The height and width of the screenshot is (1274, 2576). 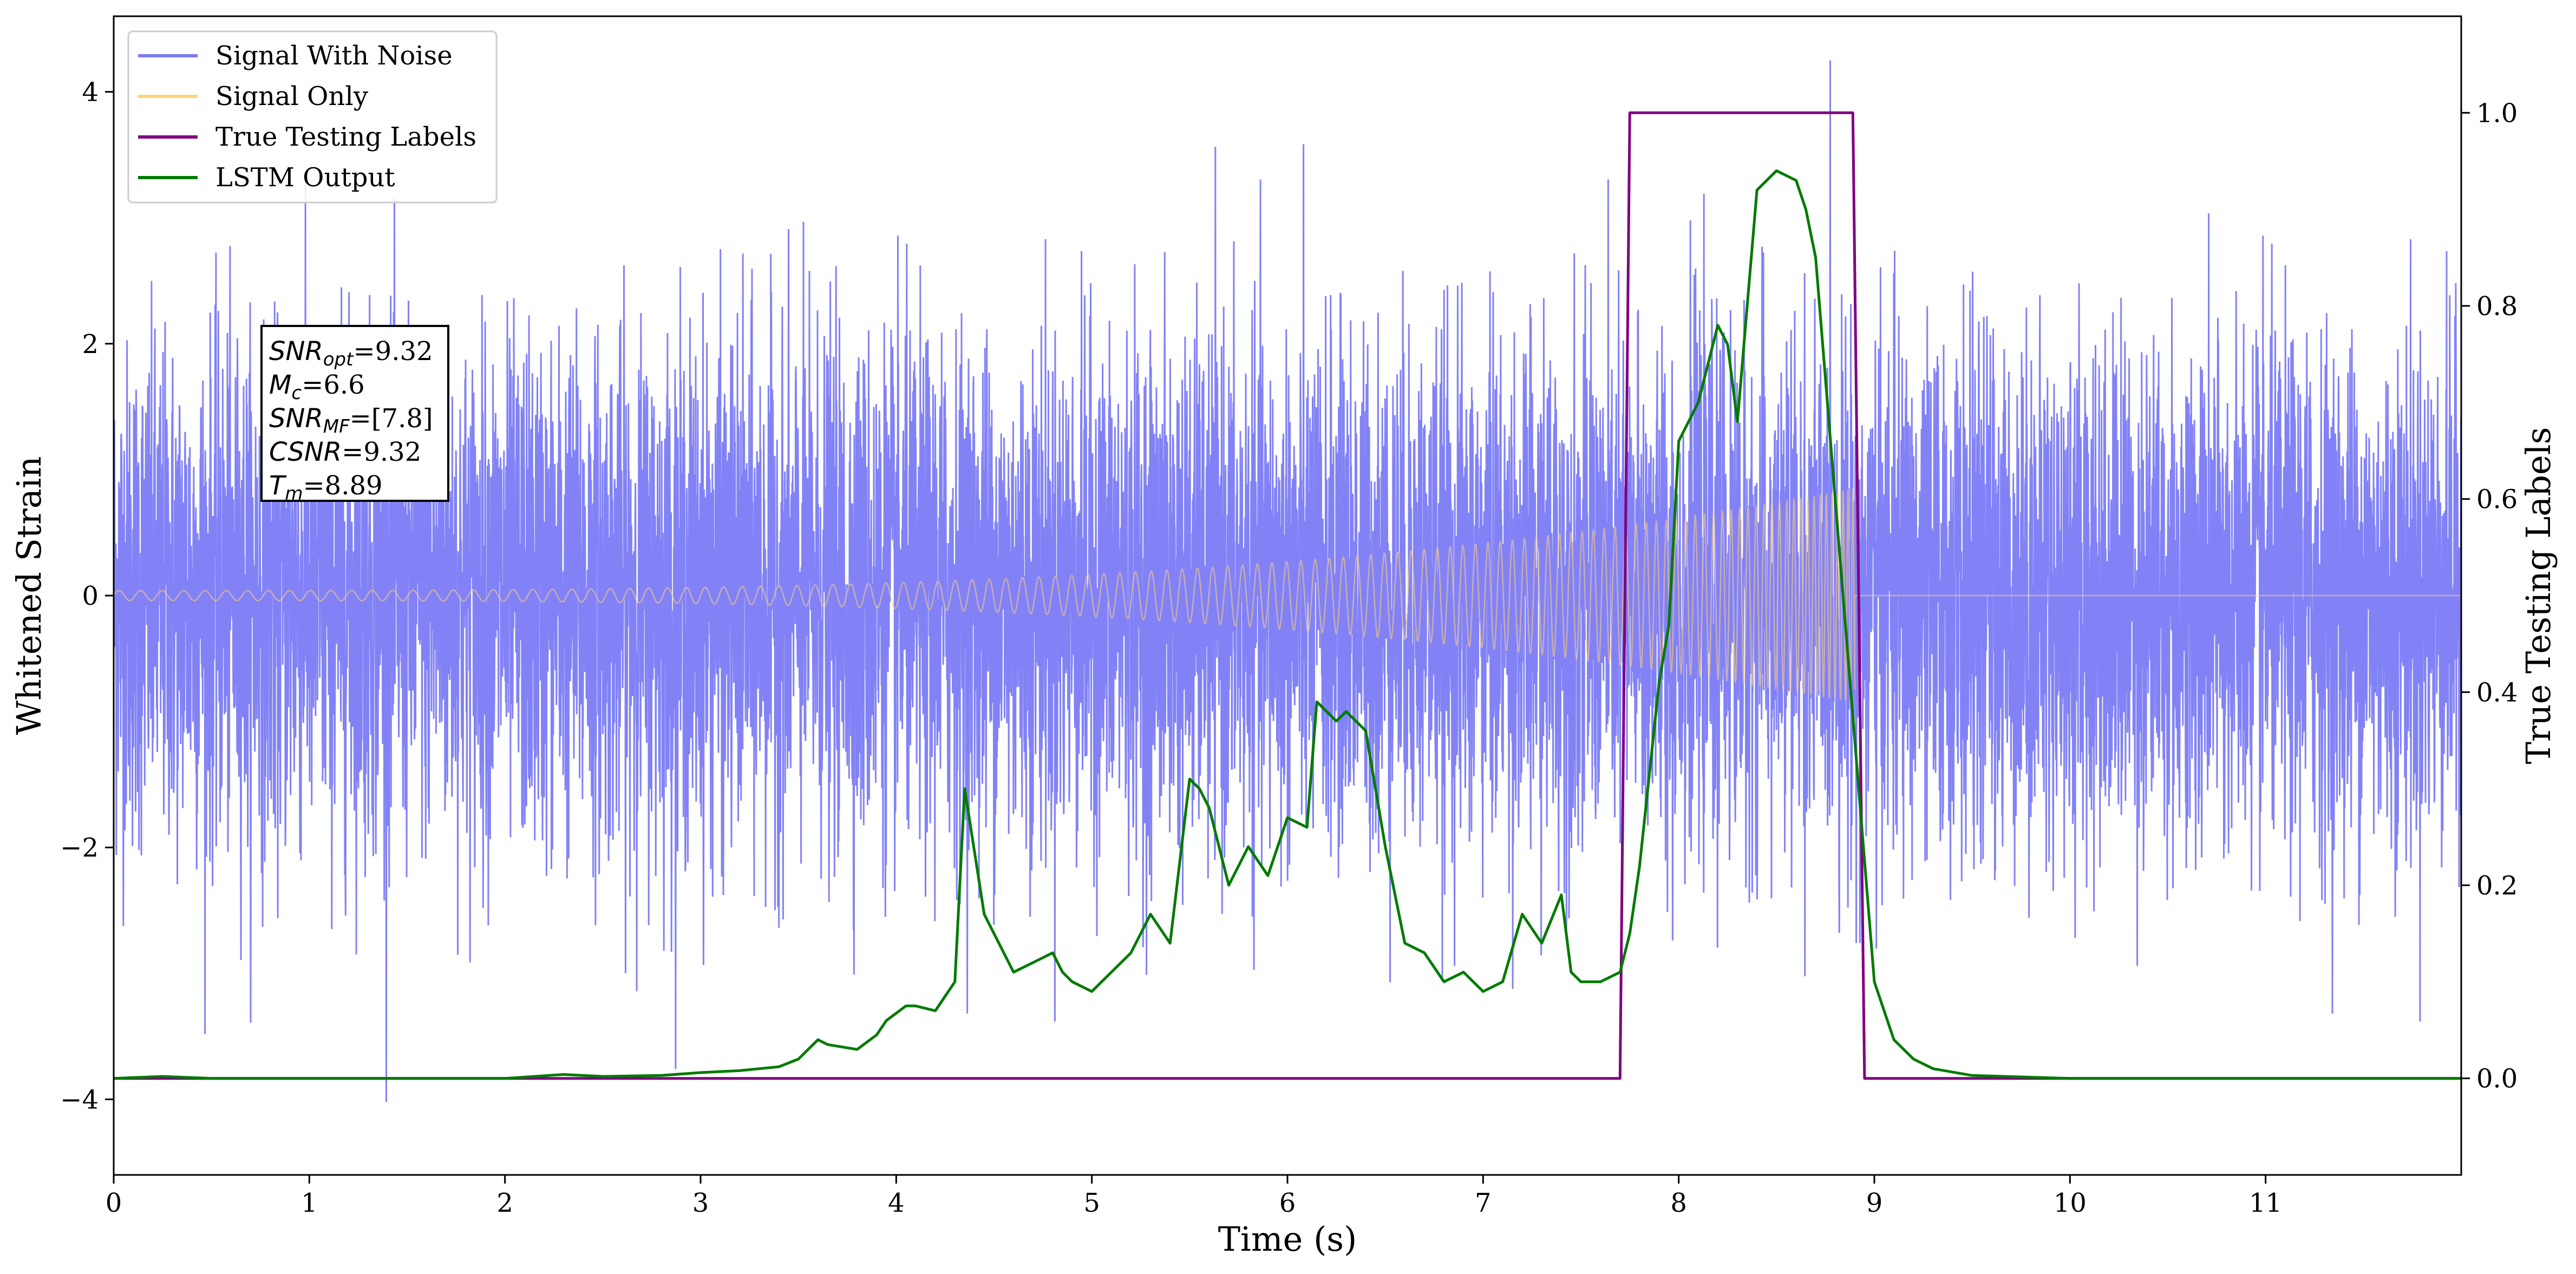 What do you see at coordinates (326, 488) in the screenshot?
I see `annotation-line: Tm=8.89` at bounding box center [326, 488].